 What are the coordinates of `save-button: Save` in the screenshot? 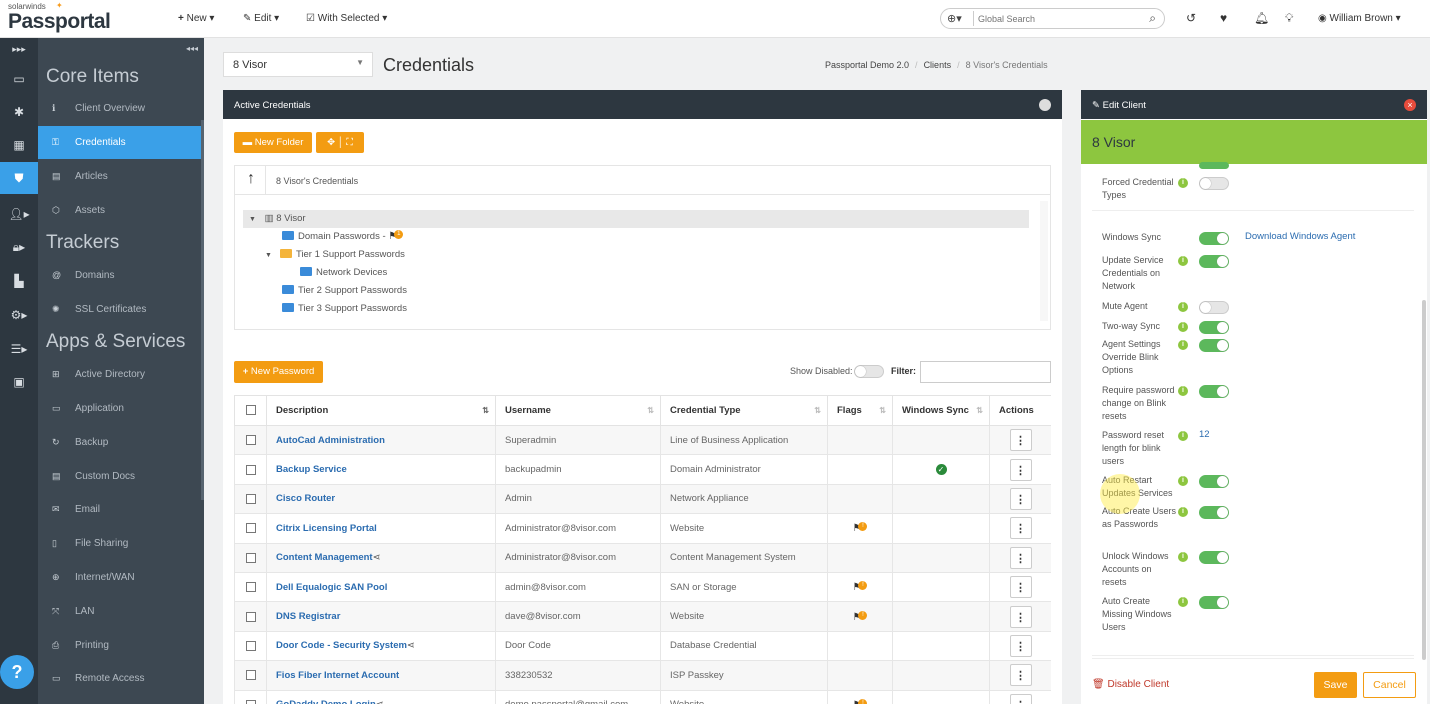 It's located at (1335, 685).